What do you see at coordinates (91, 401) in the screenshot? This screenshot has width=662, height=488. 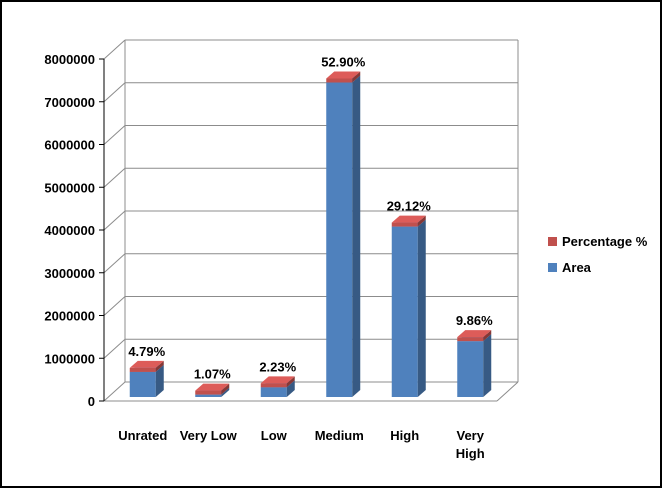 I see `y-tick-label: 0` at bounding box center [91, 401].